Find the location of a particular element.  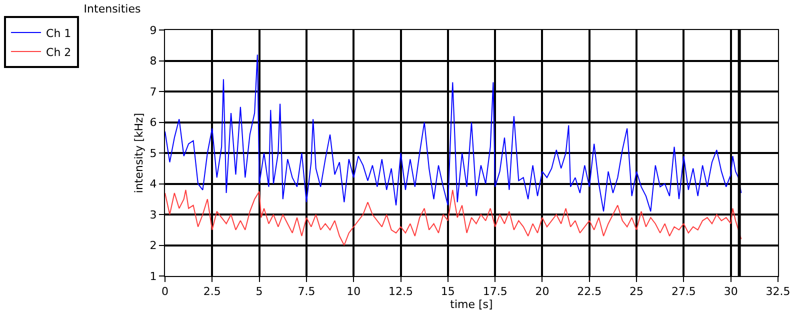

y-tick-label: 3 is located at coordinates (153, 215).